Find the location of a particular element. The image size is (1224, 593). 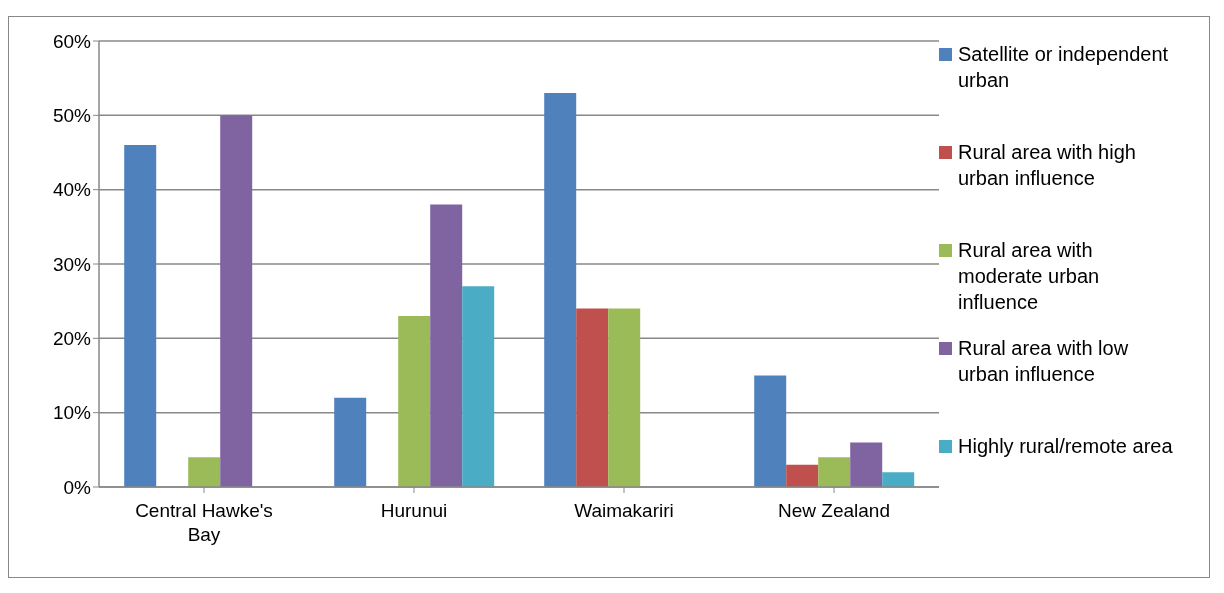

y-tick-label: 10% is located at coordinates (72, 413).